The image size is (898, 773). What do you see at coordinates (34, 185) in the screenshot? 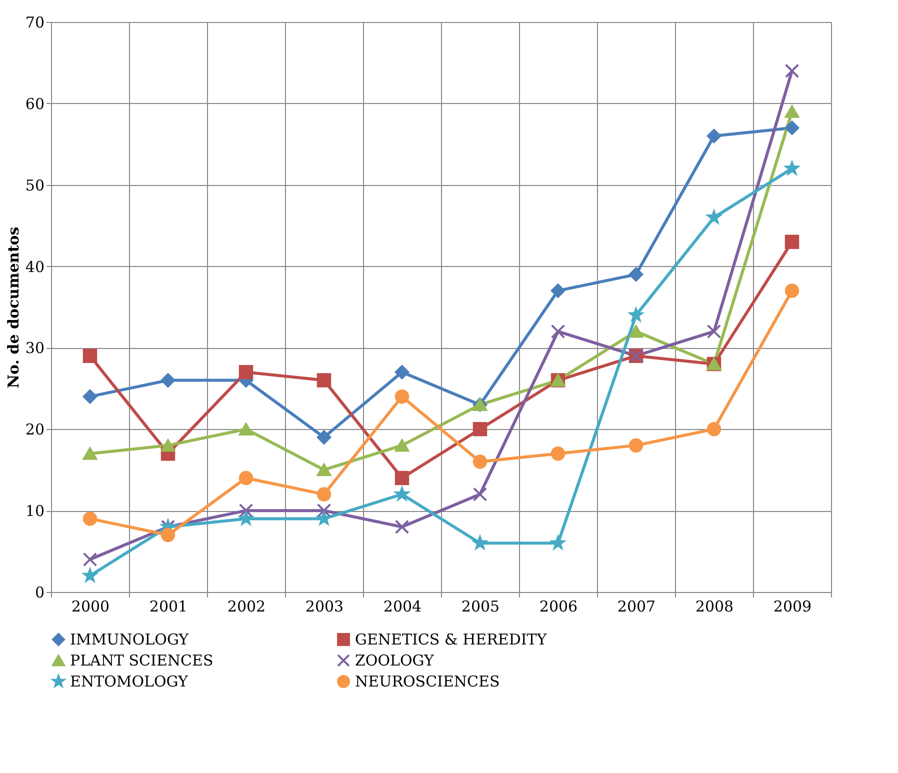
I see `y-tick-label: 50` at bounding box center [34, 185].